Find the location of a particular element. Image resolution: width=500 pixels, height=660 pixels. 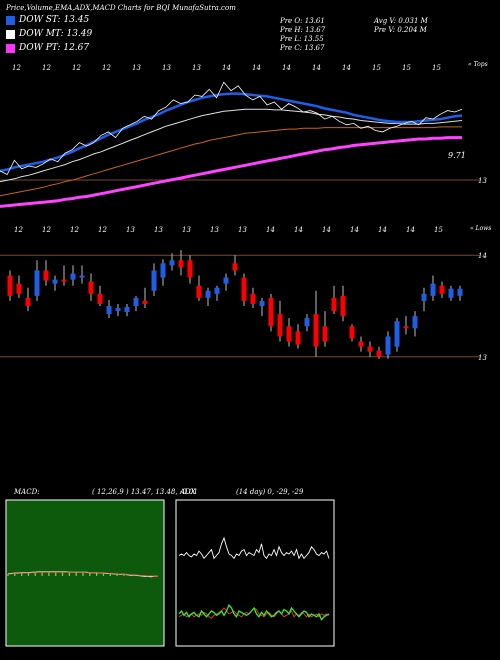

candle-axis-label-upper: 14 is located at coordinates (482, 256).